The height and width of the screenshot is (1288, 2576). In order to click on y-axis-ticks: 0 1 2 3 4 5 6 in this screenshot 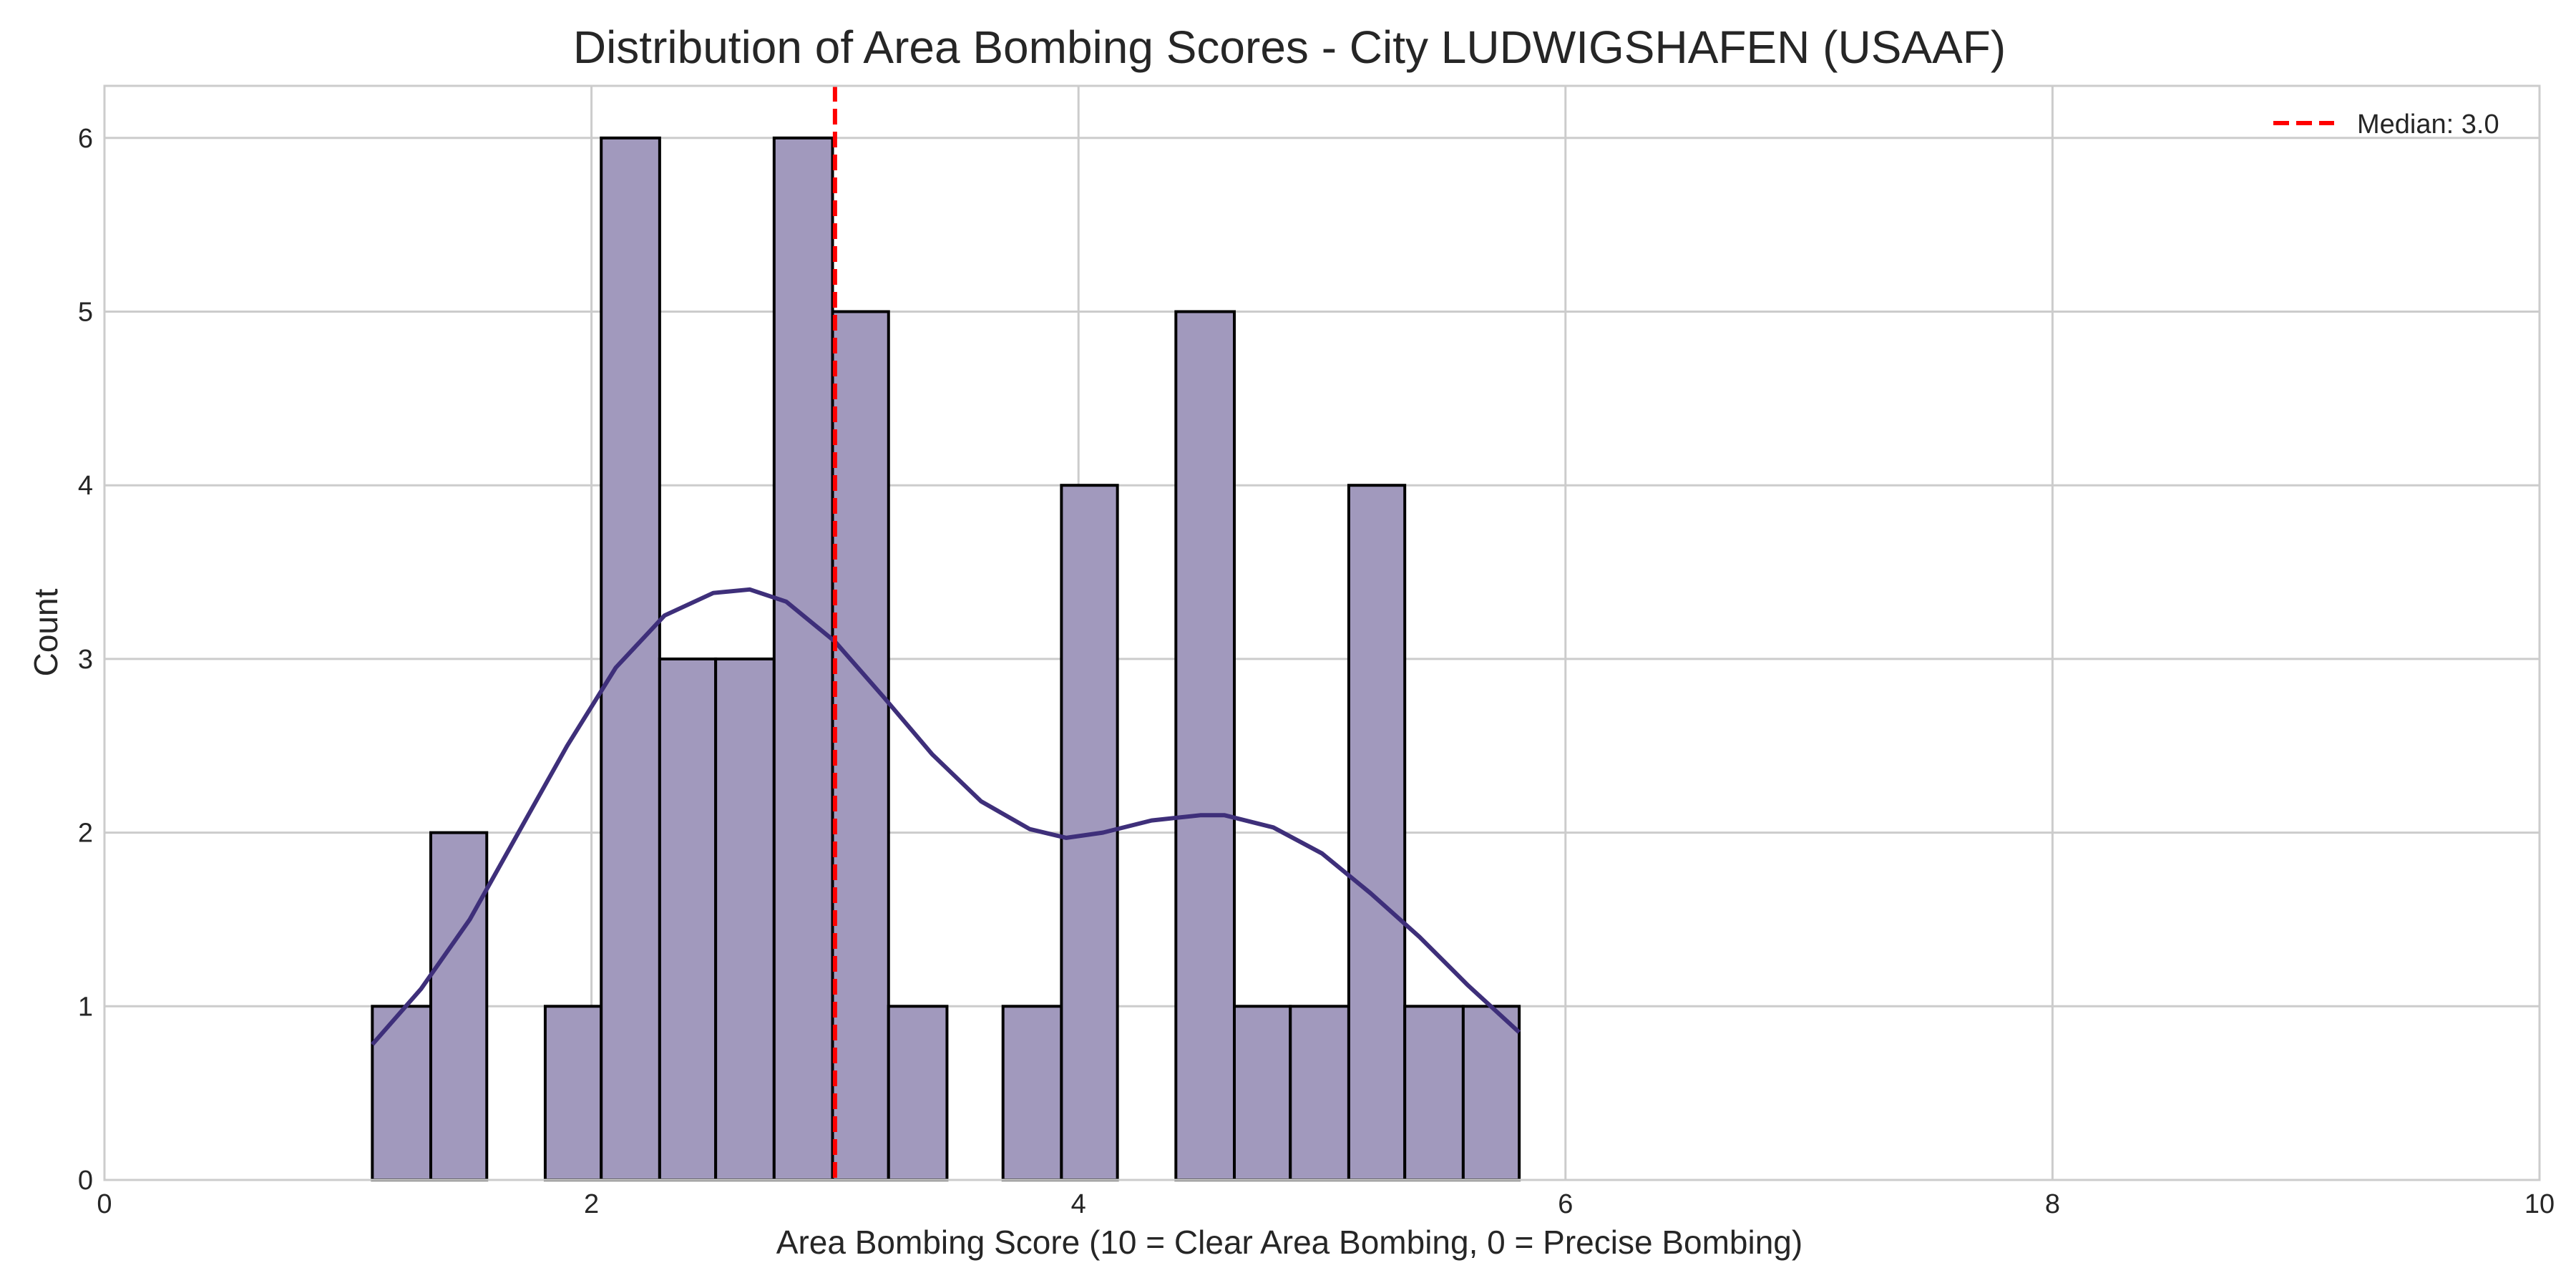, I will do `click(85, 660)`.